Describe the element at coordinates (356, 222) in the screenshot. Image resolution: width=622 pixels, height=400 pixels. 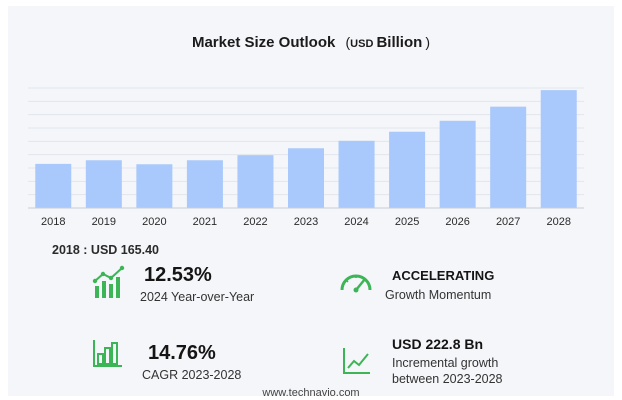
I see `x-tick-label: 2024` at that location.